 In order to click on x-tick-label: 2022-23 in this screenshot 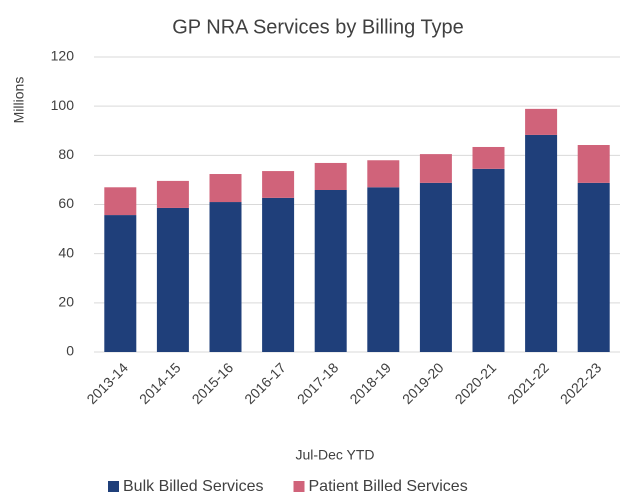, I will do `click(581, 383)`.